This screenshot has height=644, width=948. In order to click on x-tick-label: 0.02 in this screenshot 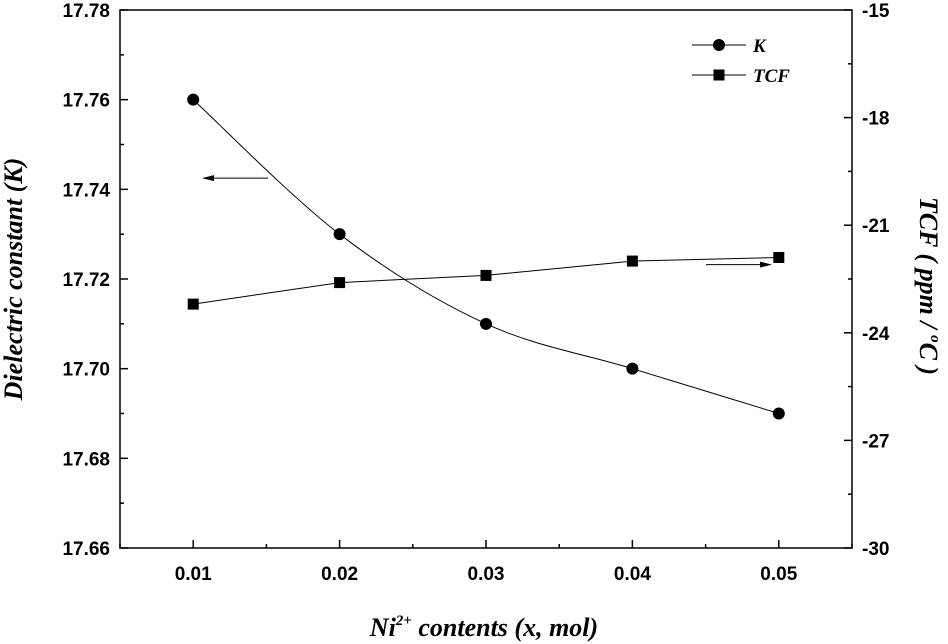, I will do `click(339, 574)`.